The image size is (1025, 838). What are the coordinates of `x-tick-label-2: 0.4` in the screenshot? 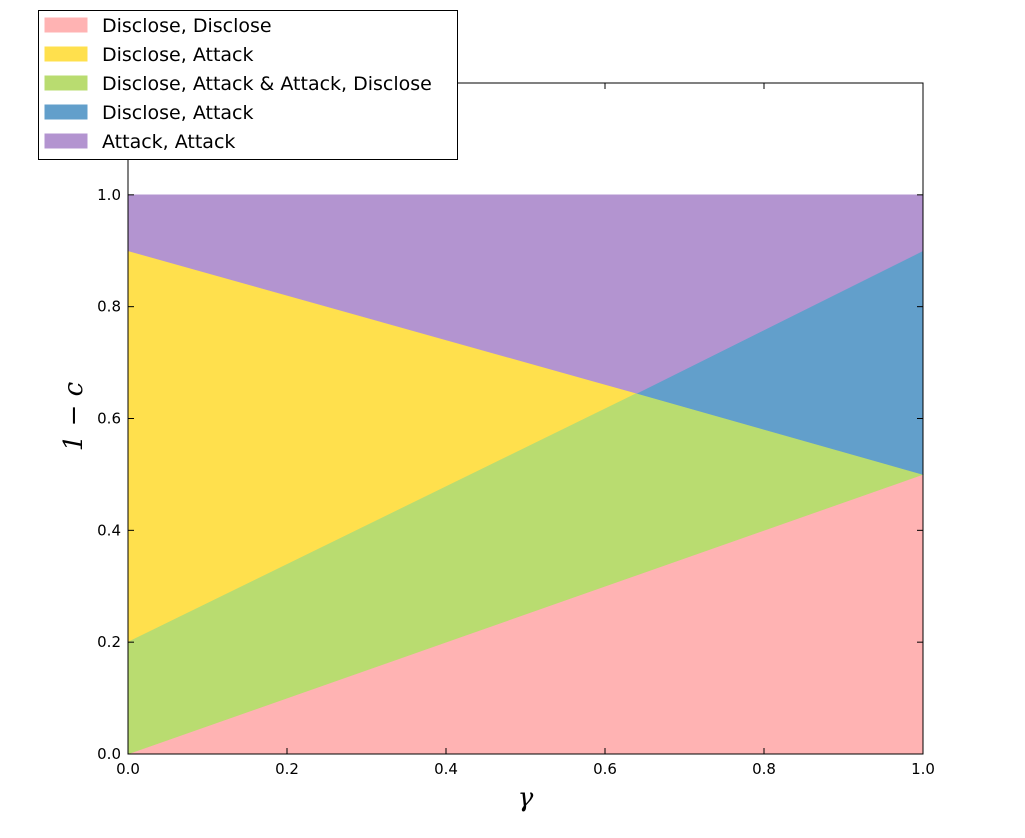 It's located at (446, 769).